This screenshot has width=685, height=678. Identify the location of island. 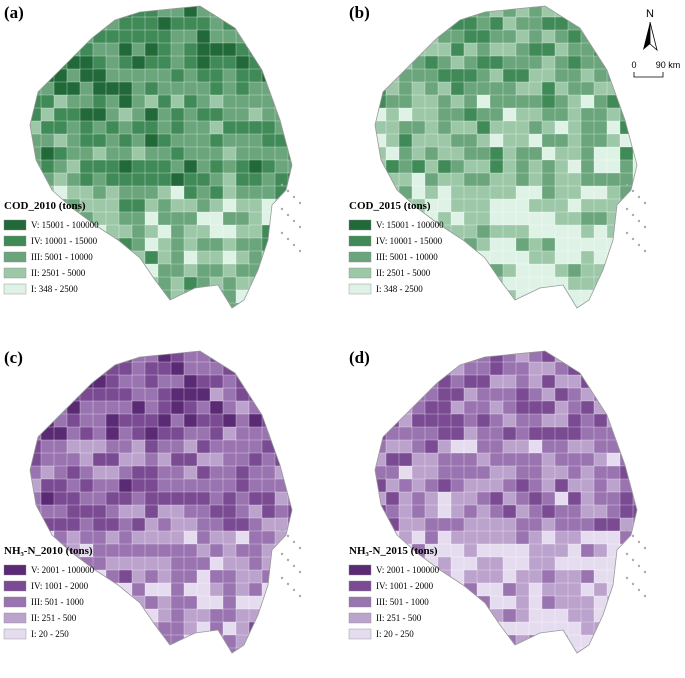
(633, 239).